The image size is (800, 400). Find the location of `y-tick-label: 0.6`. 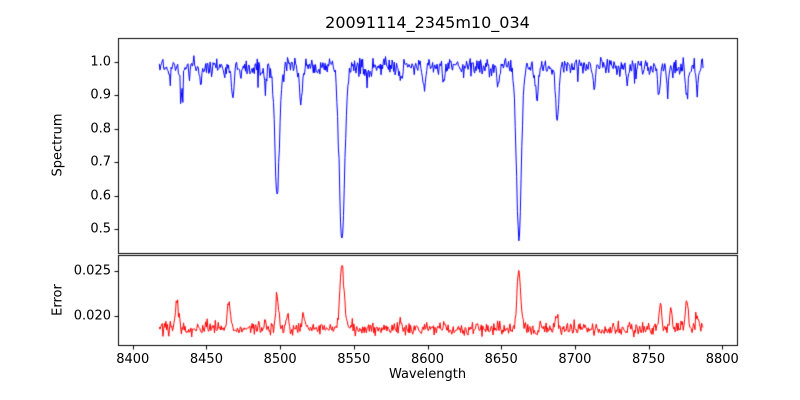

y-tick-label: 0.6 is located at coordinates (100, 196).